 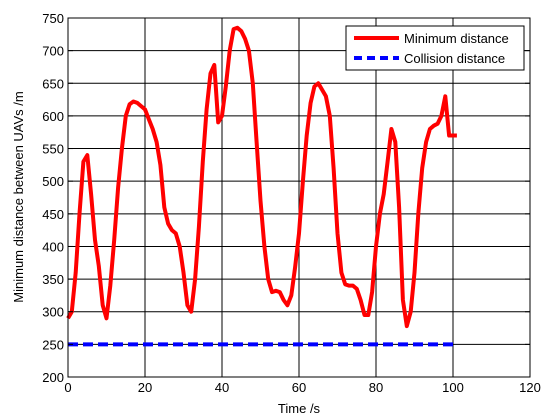 I want to click on legend-label-minimum-distance: Minimum distance, so click(x=456, y=38).